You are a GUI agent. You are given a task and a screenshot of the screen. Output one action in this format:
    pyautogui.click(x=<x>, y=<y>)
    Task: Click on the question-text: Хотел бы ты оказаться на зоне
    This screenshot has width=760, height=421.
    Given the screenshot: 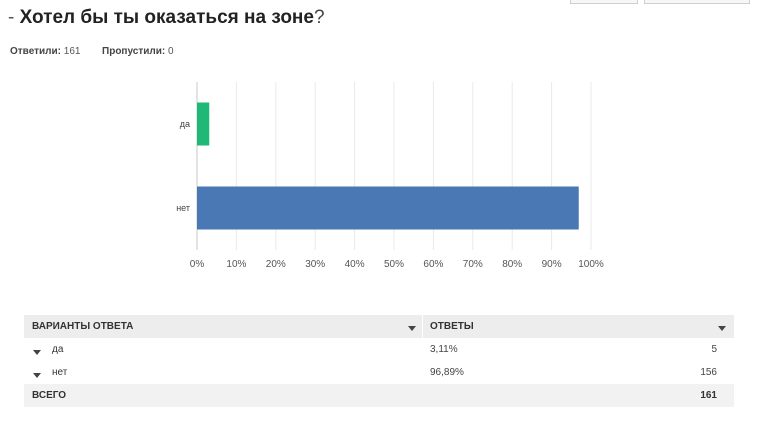 What is the action you would take?
    pyautogui.click(x=166, y=17)
    